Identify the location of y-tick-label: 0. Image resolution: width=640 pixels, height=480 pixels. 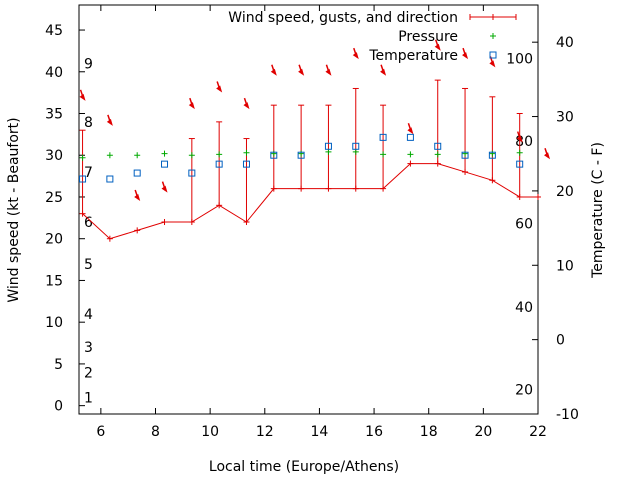
(58, 407).